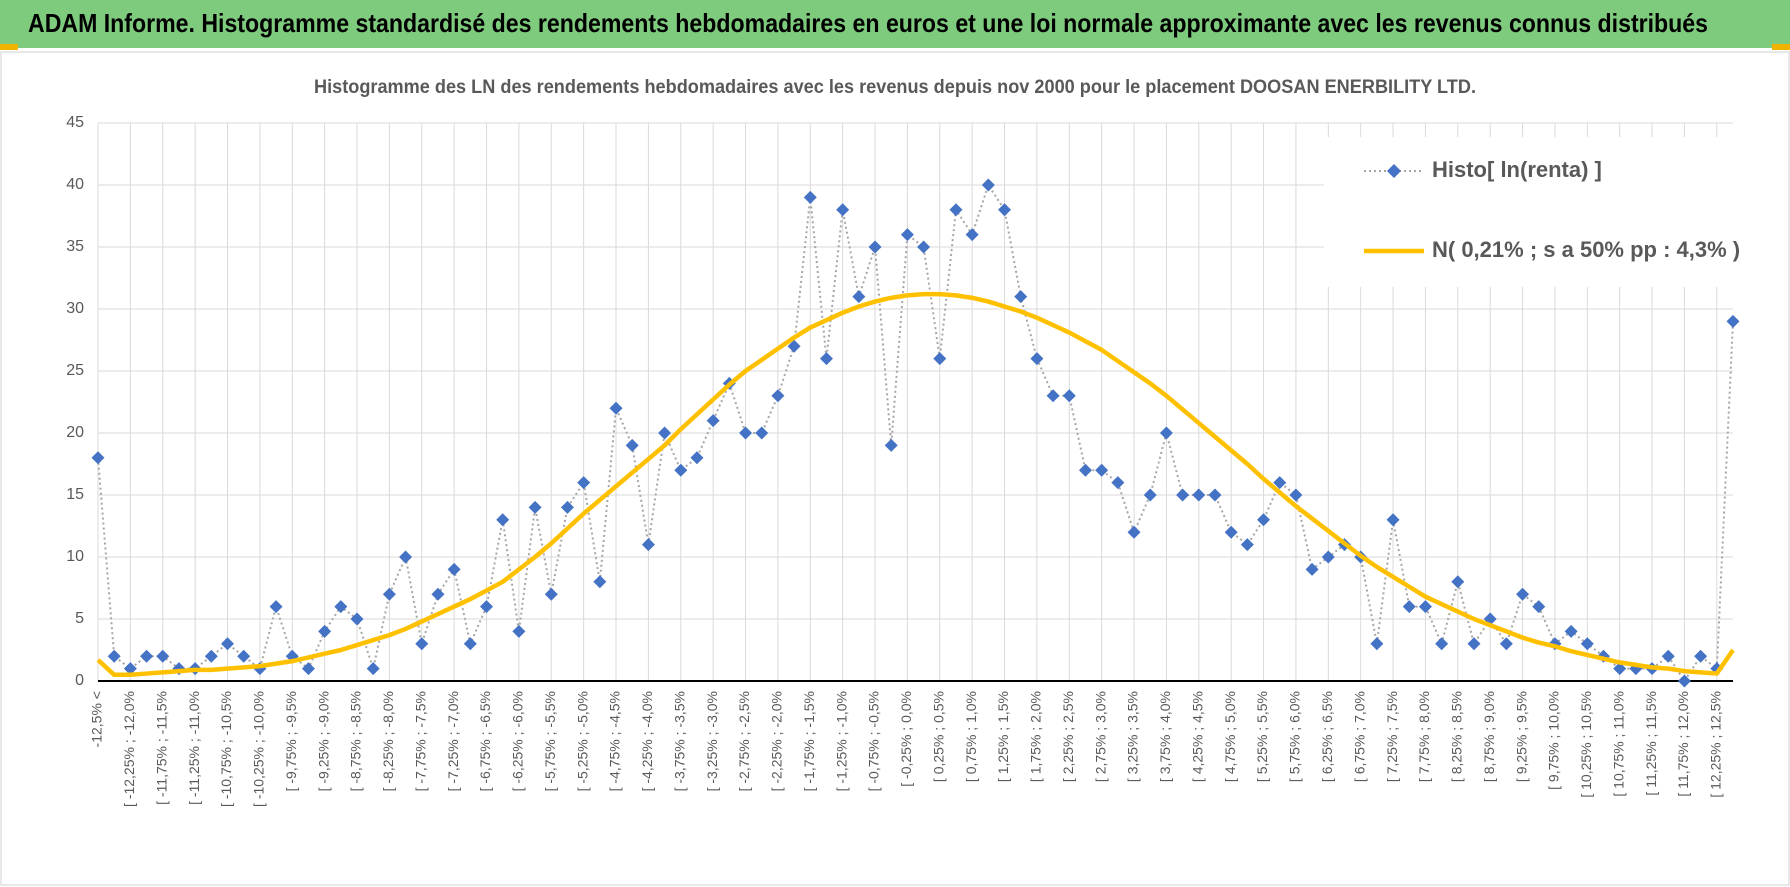 Image resolution: width=1790 pixels, height=887 pixels. What do you see at coordinates (1100, 736) in the screenshot?
I see `x-tick-label: [ 2,75% ; 3,0%` at bounding box center [1100, 736].